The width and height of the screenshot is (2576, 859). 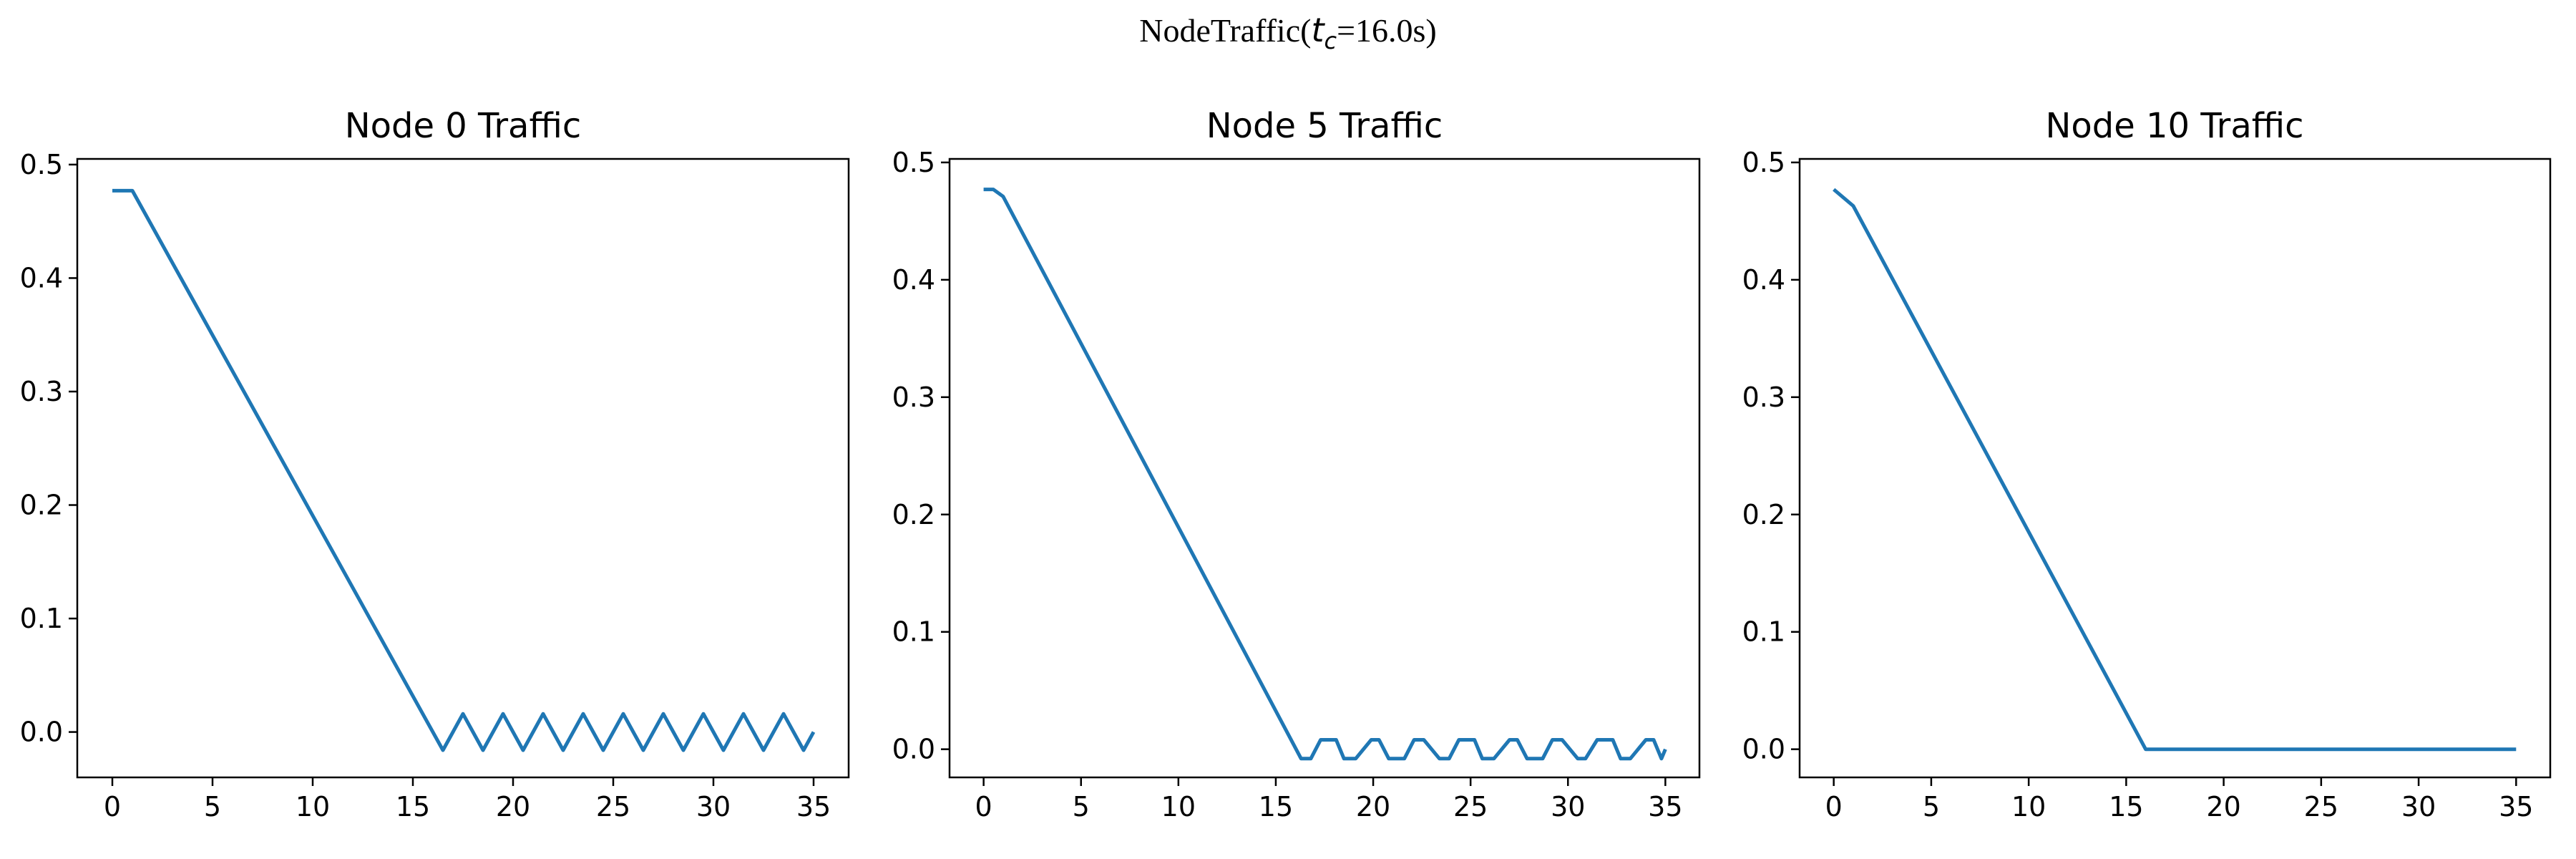 What do you see at coordinates (2174, 126) in the screenshot?
I see `subplot-title-node-10: Node 10 Traffic` at bounding box center [2174, 126].